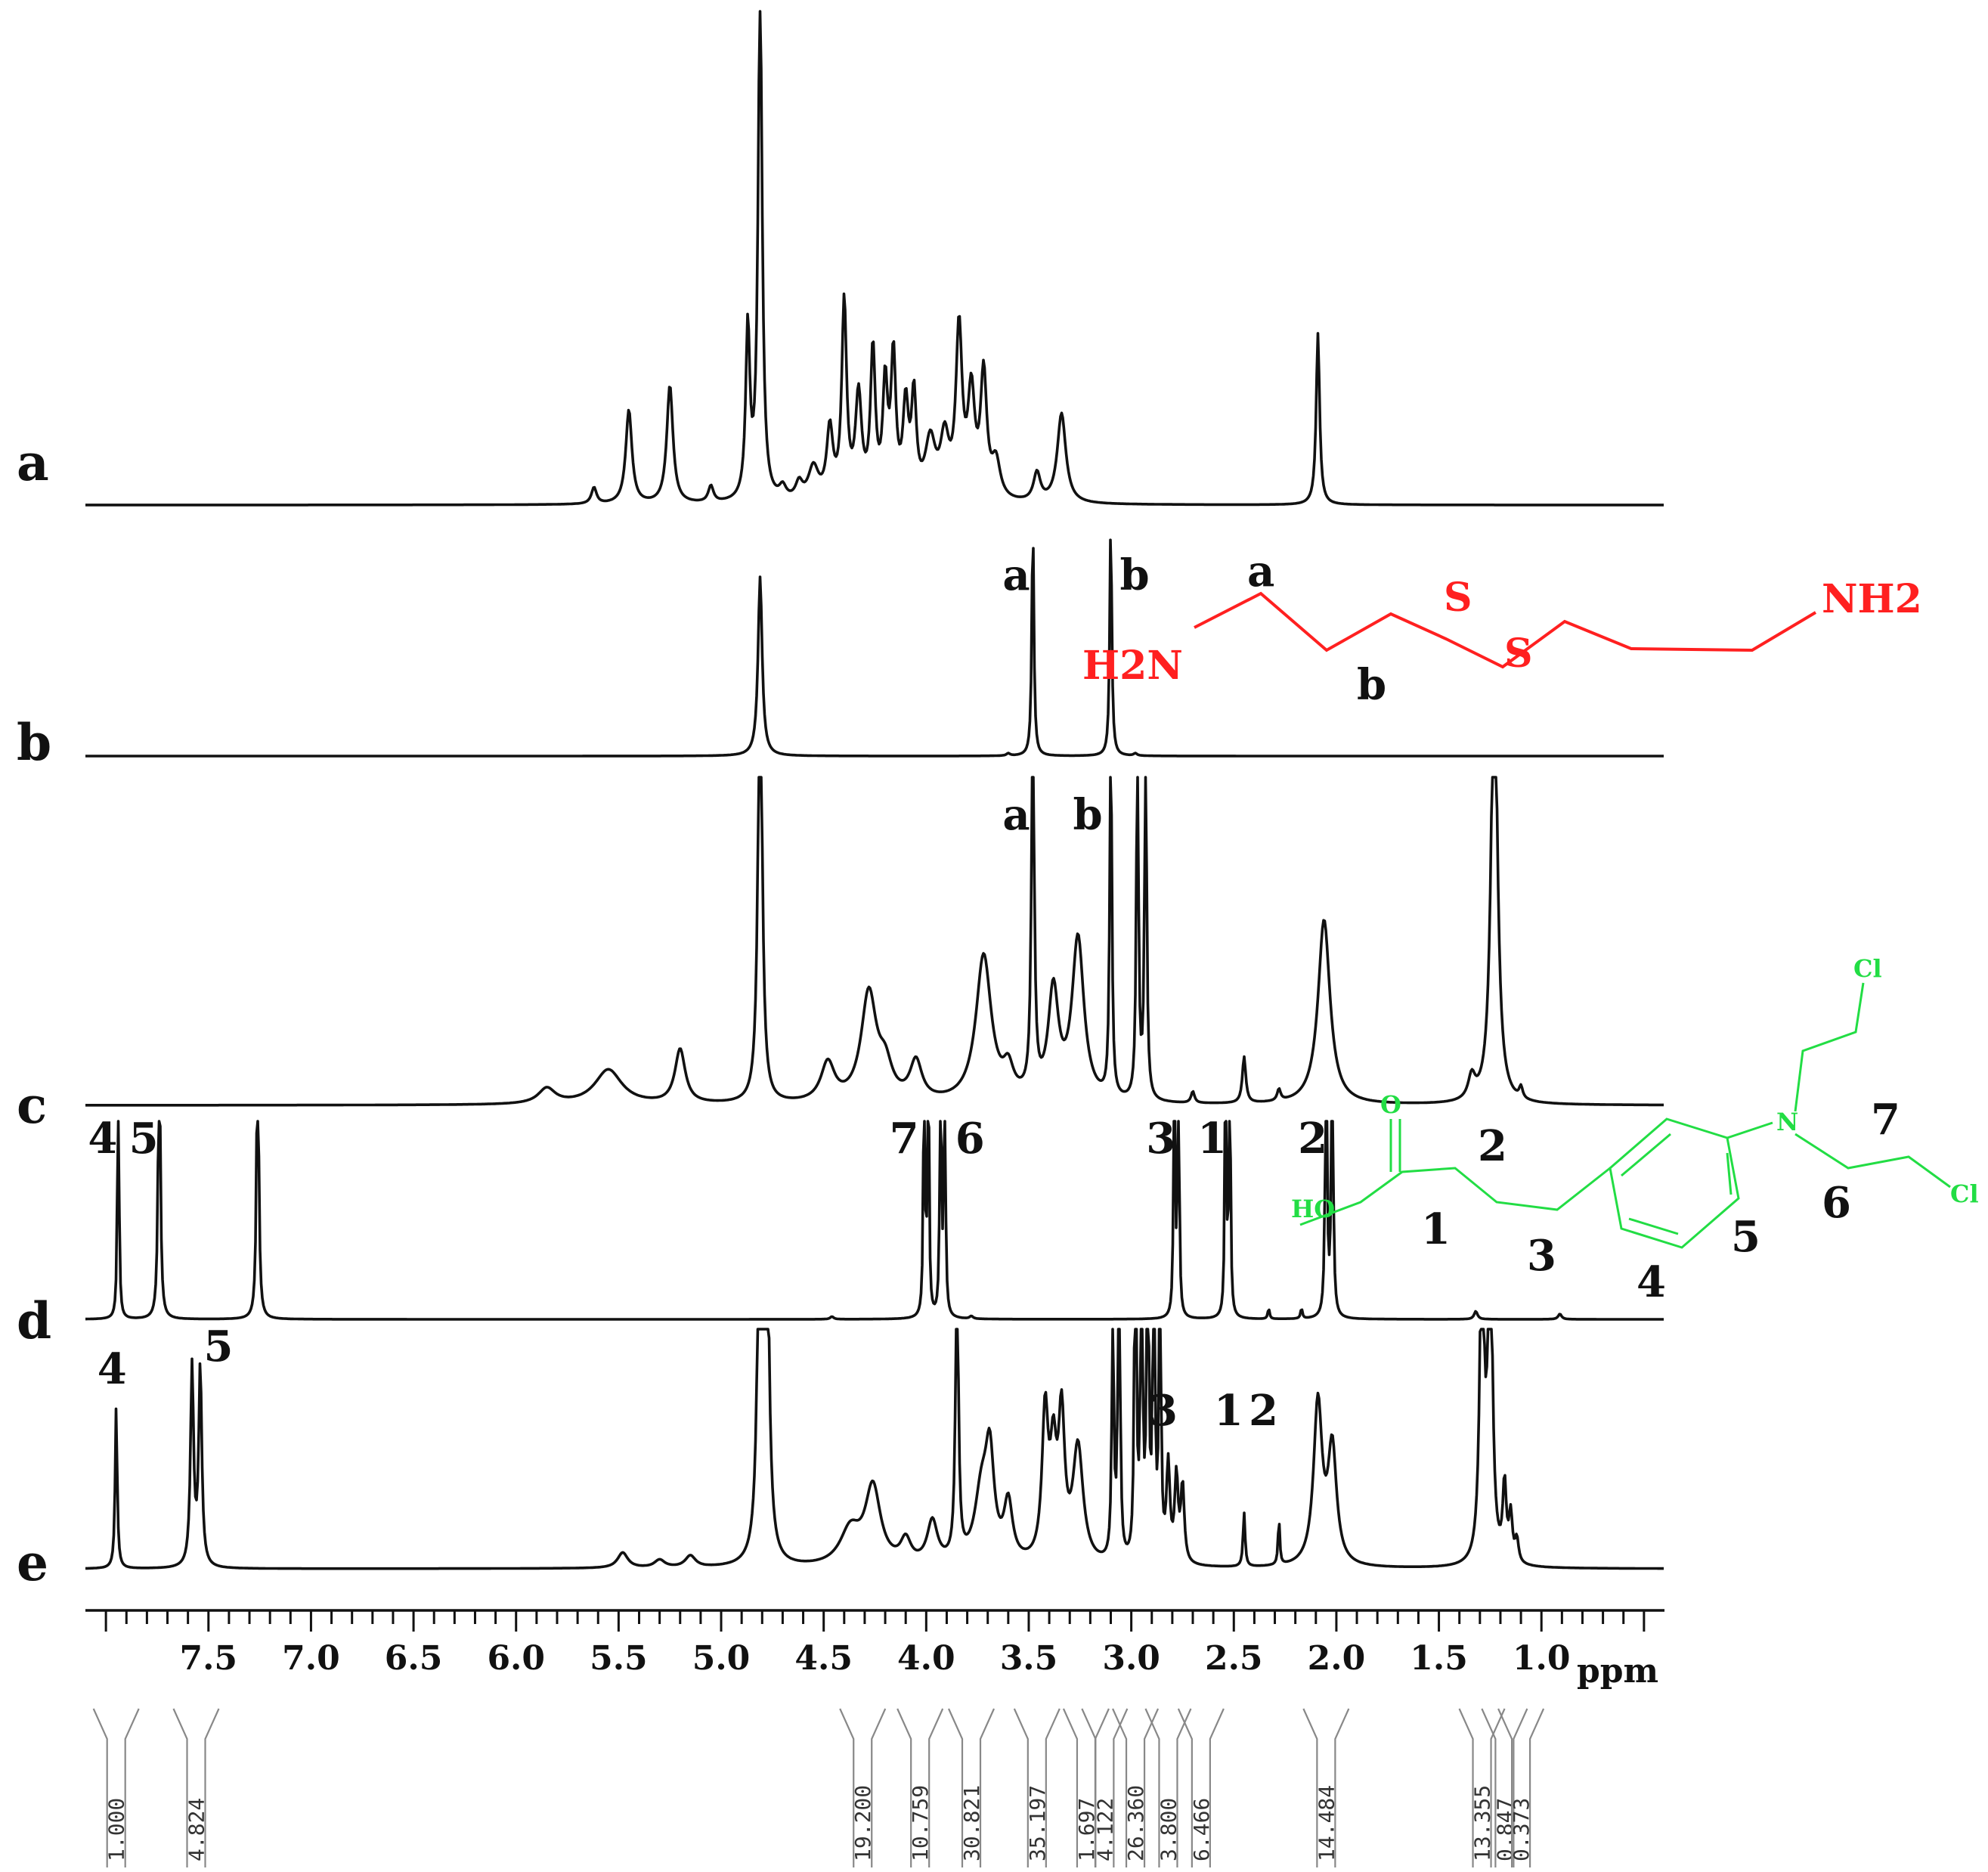  Describe the element at coordinates (1371, 685) in the screenshot. I see `cystamine-label-b: b` at that location.